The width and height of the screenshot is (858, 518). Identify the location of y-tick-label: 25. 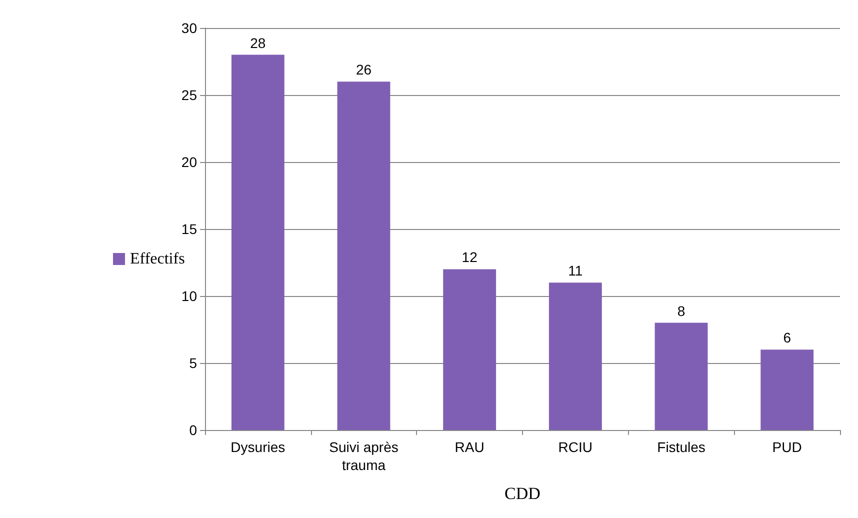
(189, 95).